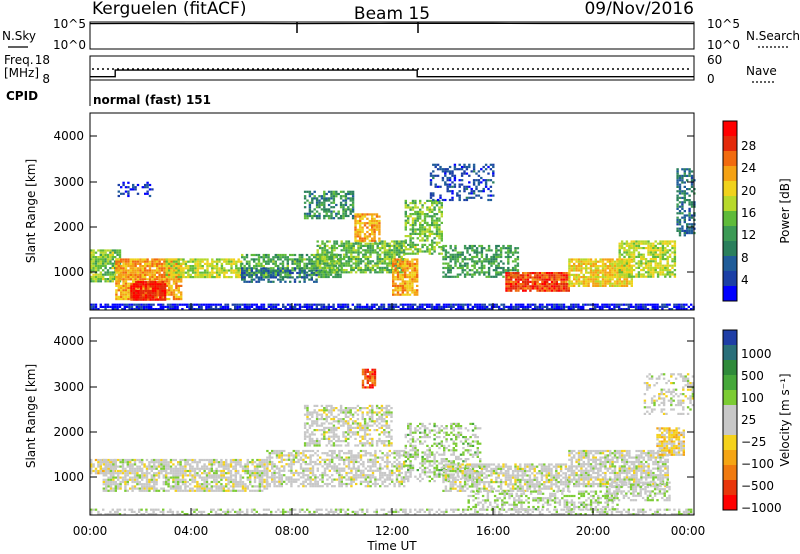 The image size is (800, 554). What do you see at coordinates (42, 60) in the screenshot?
I see `freq-tick-top: 18` at bounding box center [42, 60].